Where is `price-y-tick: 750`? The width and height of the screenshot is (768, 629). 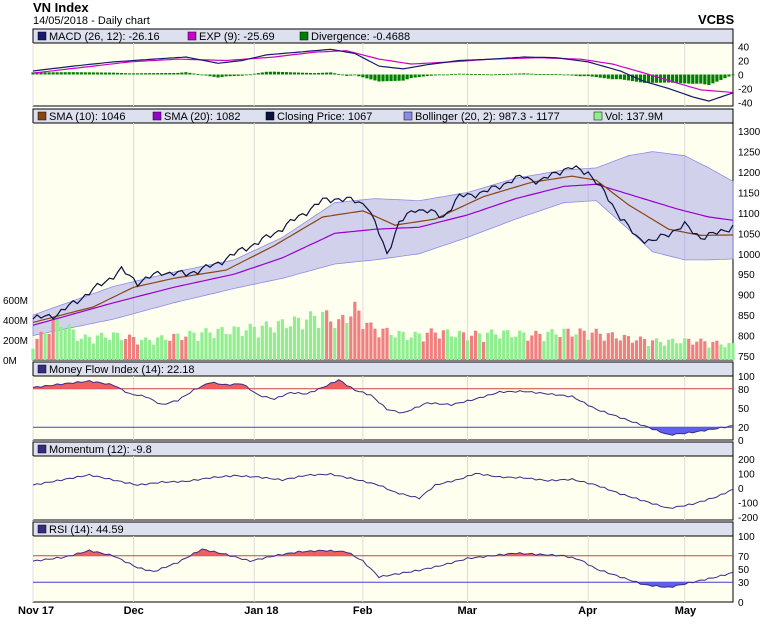 price-y-tick: 750 is located at coordinates (746, 357).